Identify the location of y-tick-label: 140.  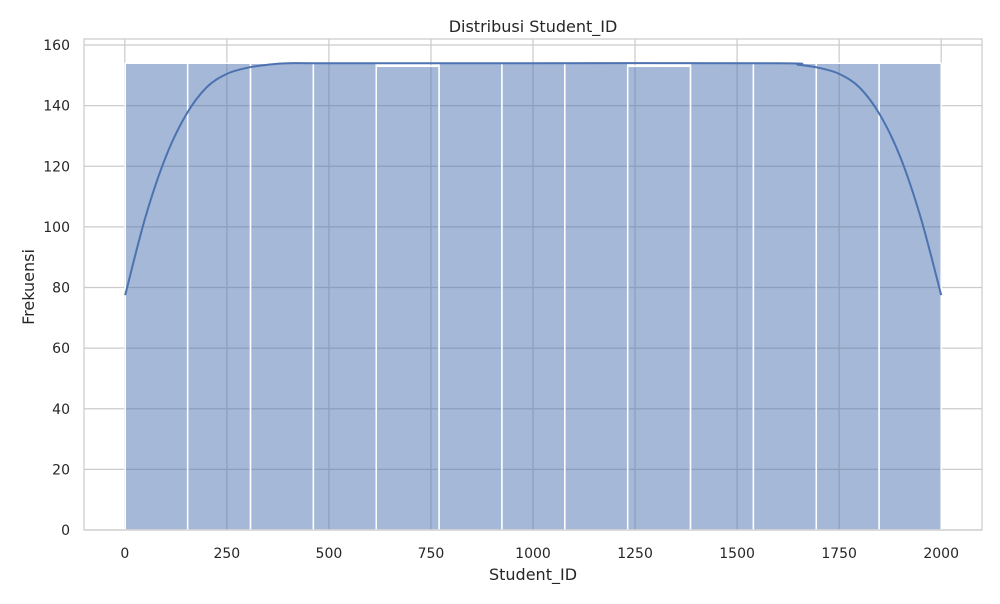
(56, 107).